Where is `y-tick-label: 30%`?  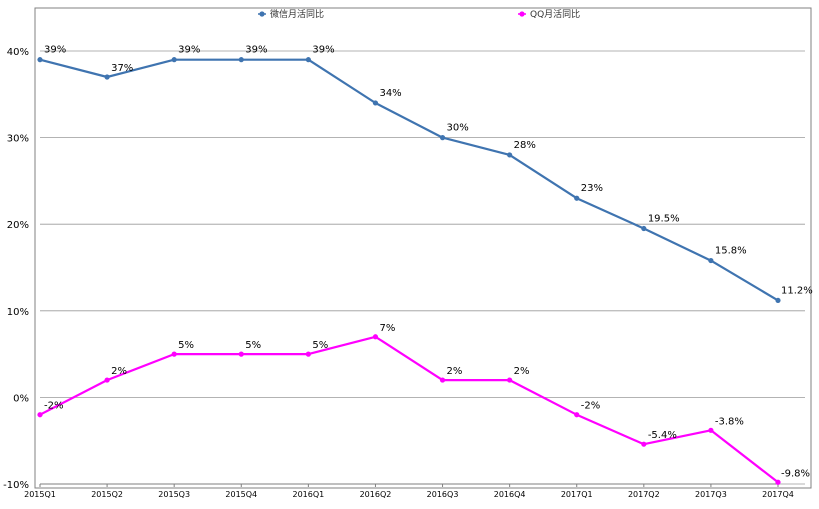 y-tick-label: 30% is located at coordinates (18, 139).